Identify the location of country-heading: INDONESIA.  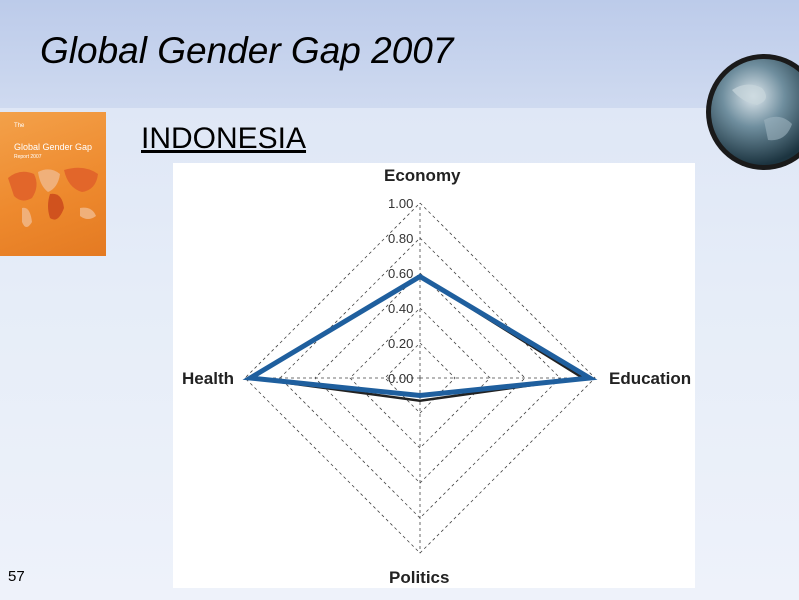
(224, 138).